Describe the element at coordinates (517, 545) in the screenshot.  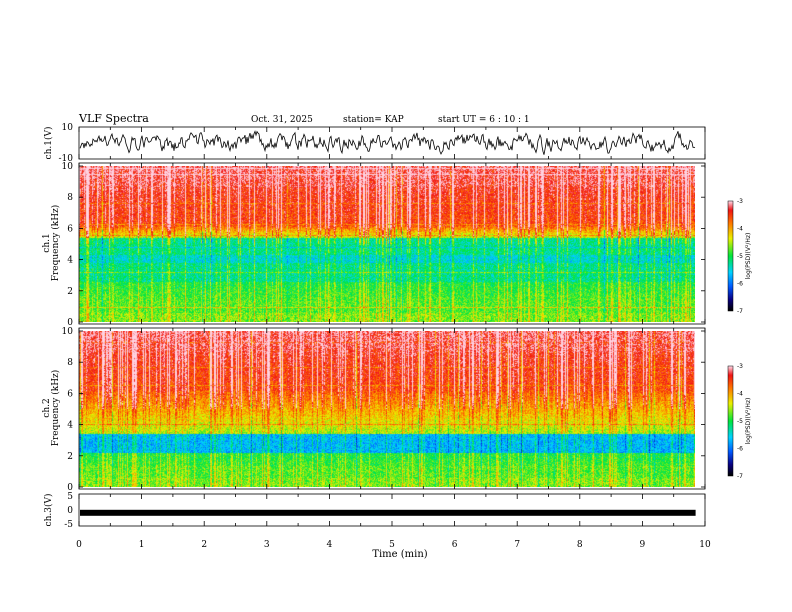
I see `time-tick-label: 7` at that location.